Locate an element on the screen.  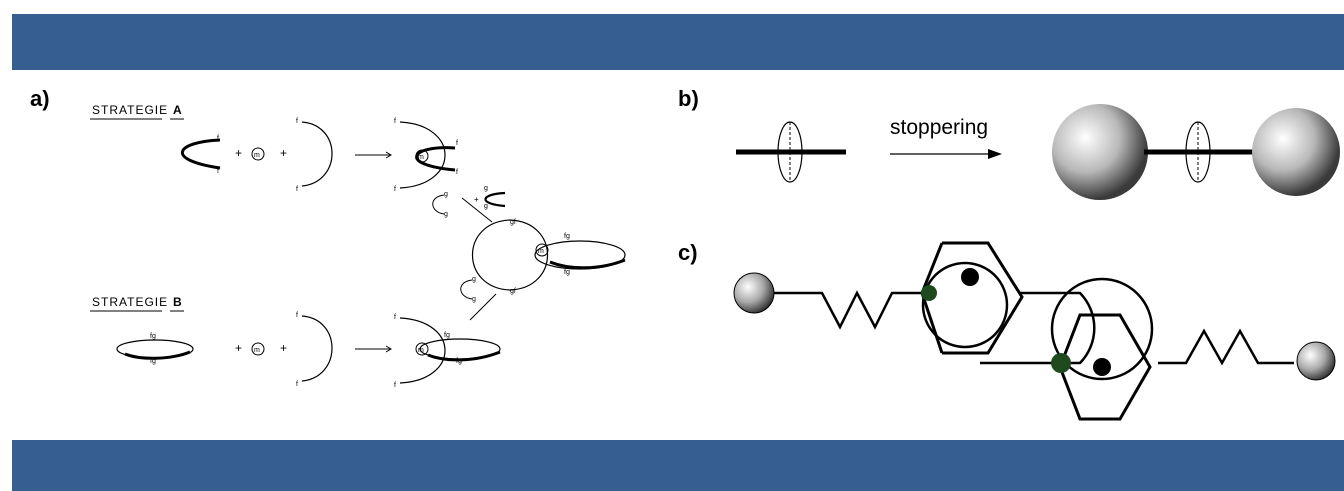
strategy-b-letter: B is located at coordinates (177, 302).